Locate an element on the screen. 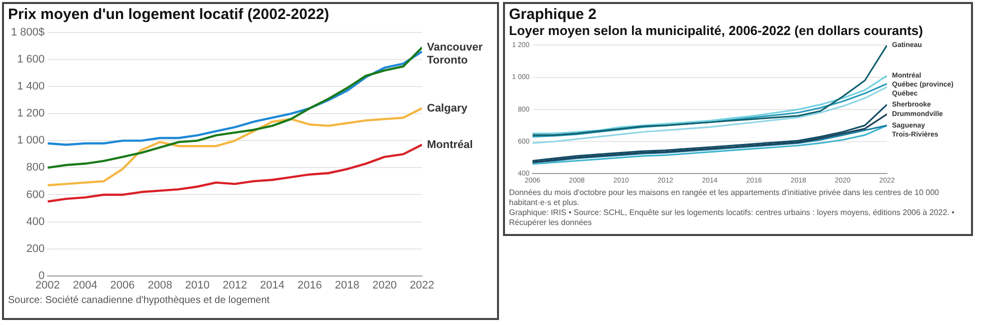  text: Graphique: IRIS • Source: SCHL, Enquête sur les logements locatifs: centres urbains : loyers moyens, éditions 2006 à 2022. • Récupérer les données is located at coordinates (732, 218).